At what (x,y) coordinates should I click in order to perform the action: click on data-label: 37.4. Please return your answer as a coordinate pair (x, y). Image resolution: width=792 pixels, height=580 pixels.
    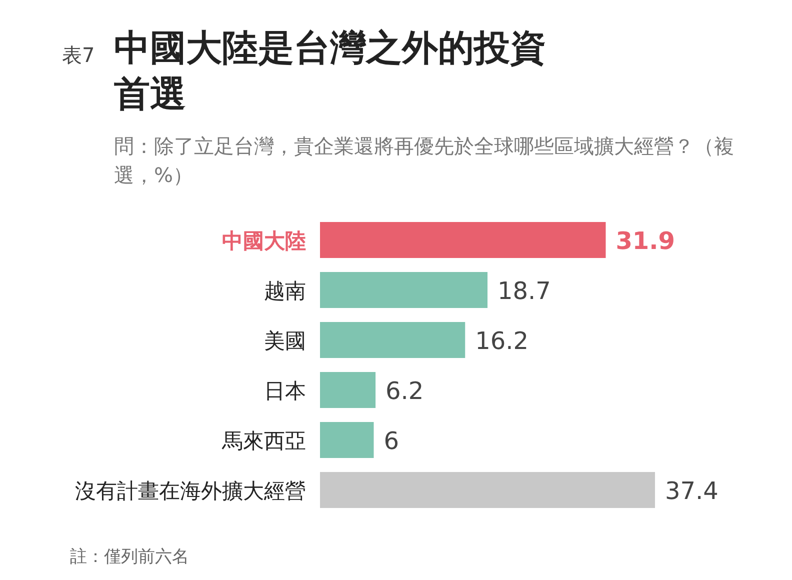
    Looking at the image, I should click on (691, 491).